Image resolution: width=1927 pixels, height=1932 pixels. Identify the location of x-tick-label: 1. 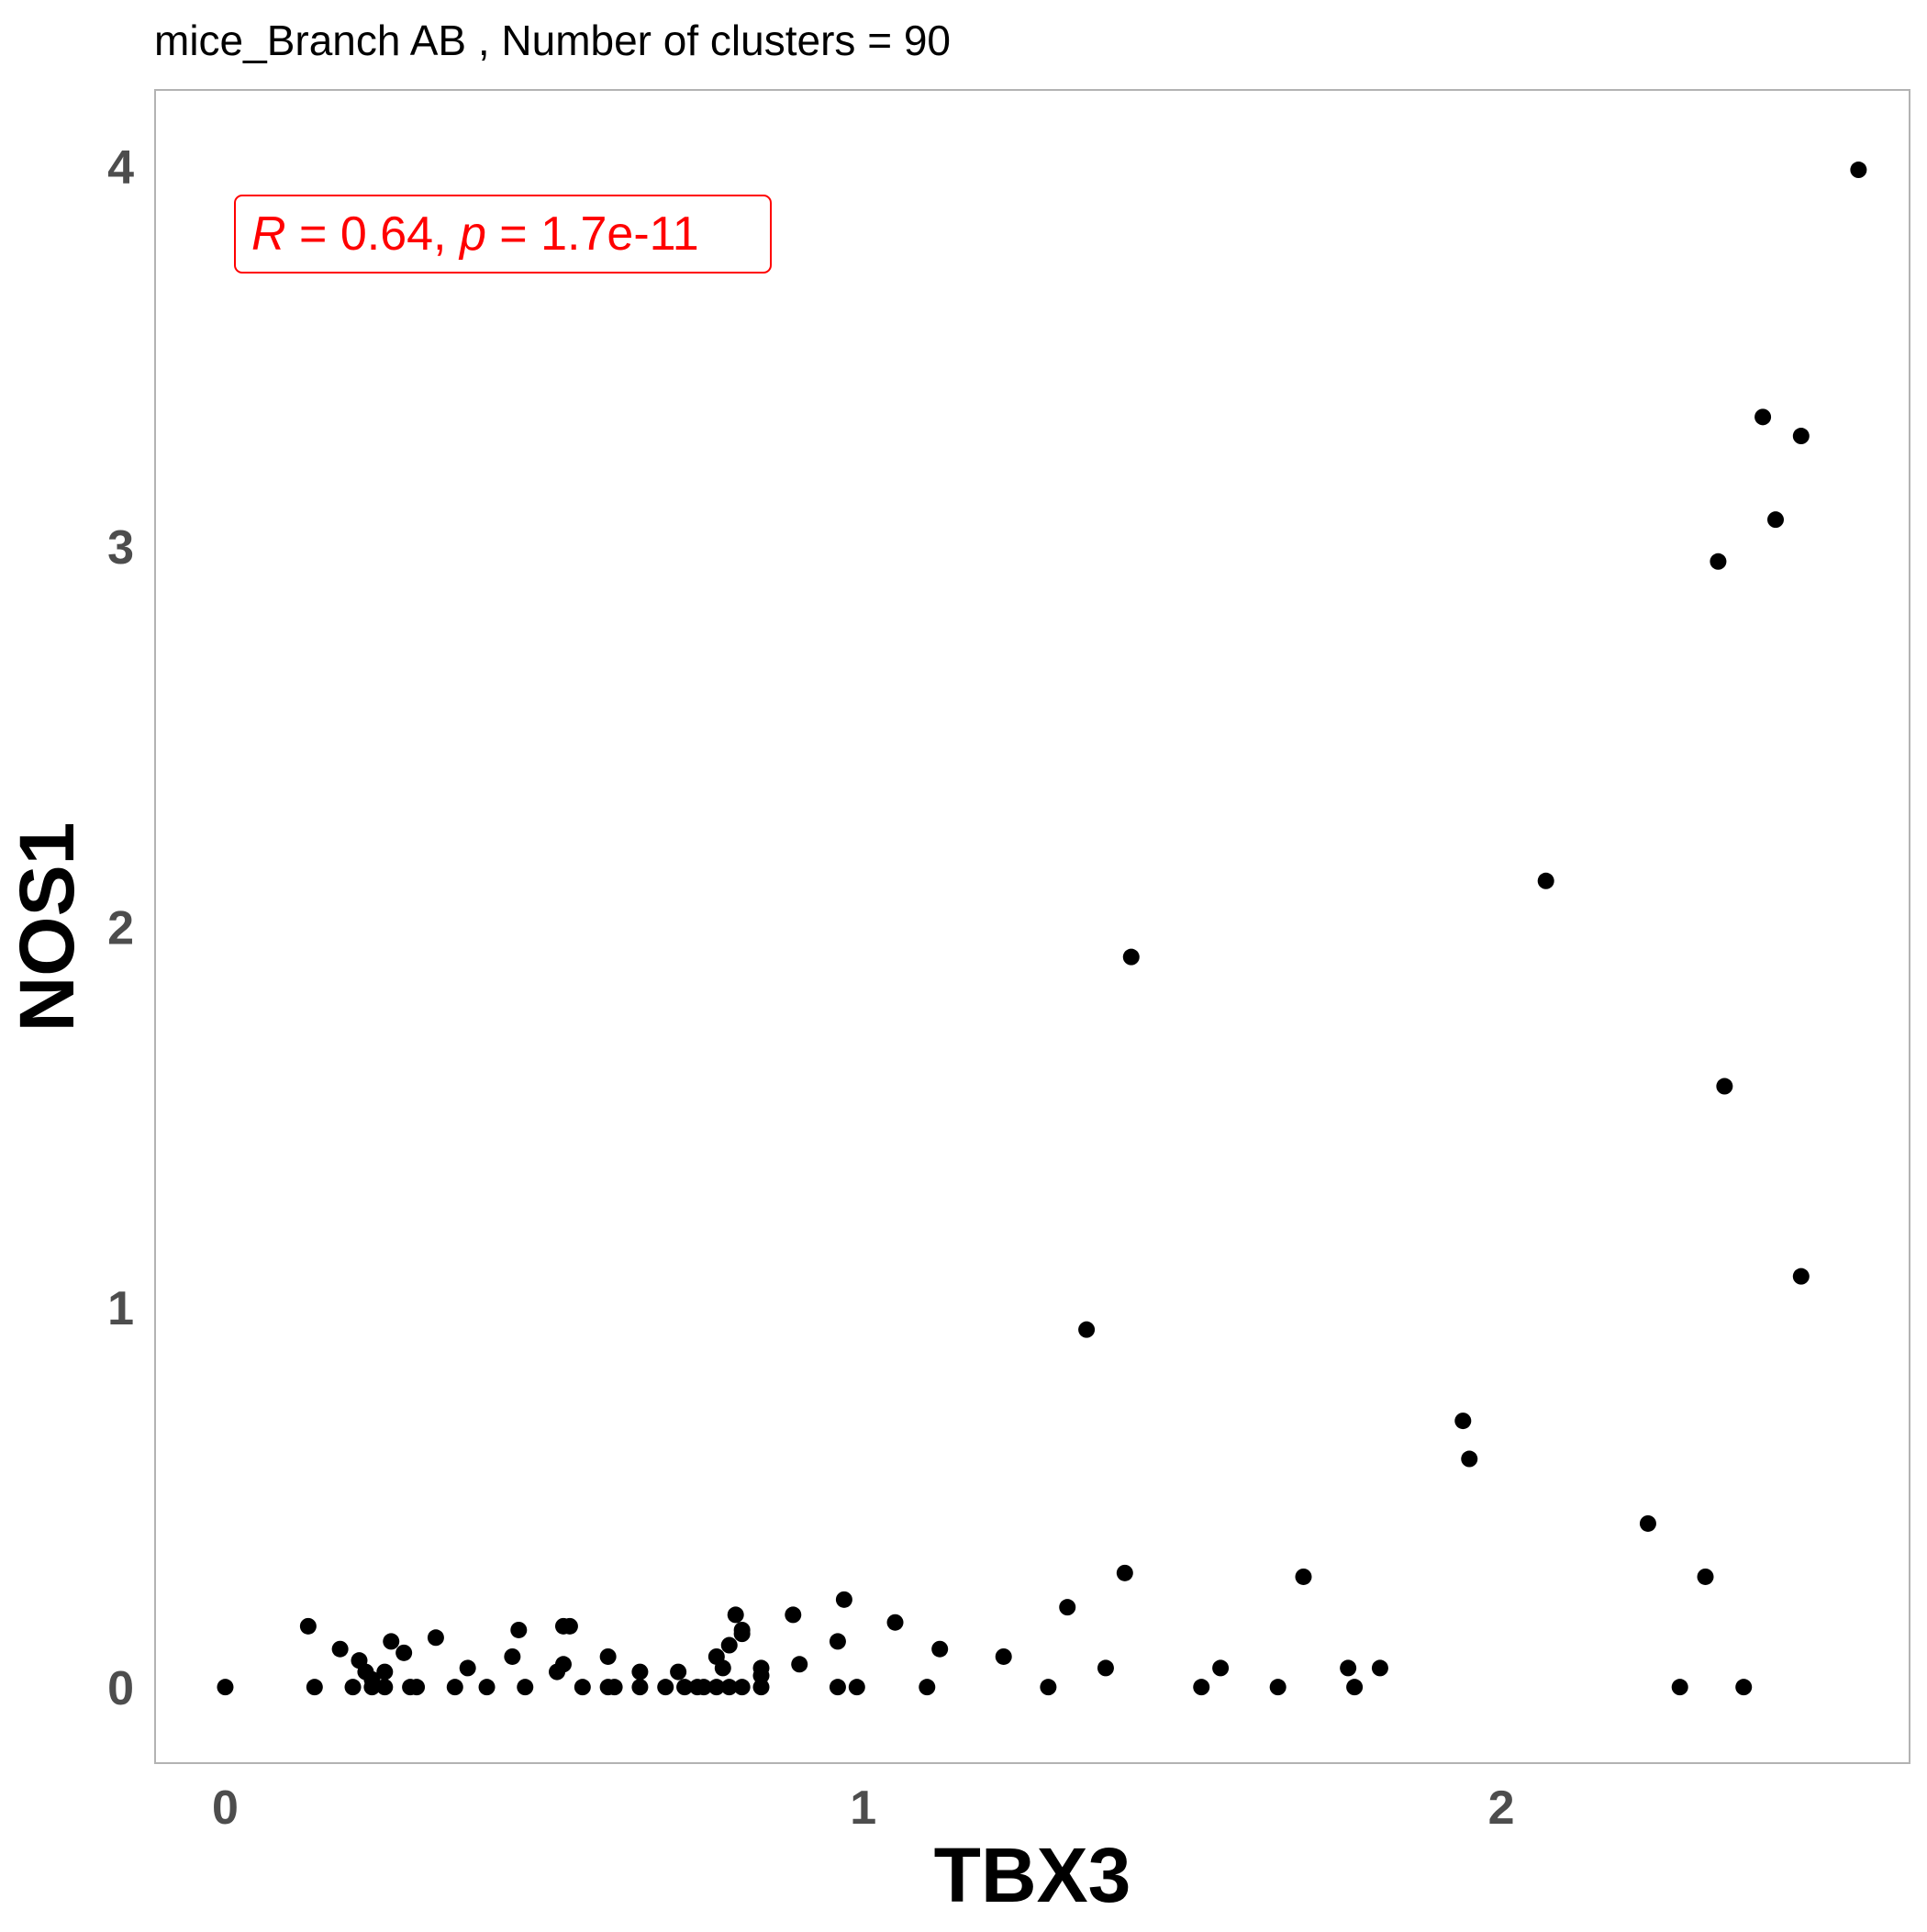
(863, 1808).